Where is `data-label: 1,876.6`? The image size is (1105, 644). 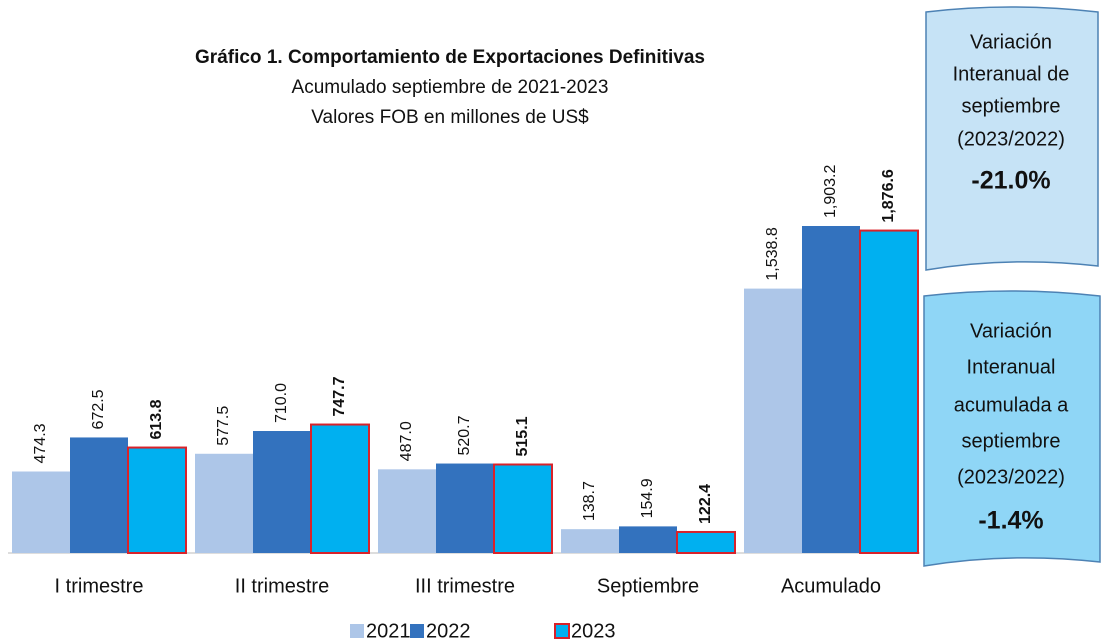
data-label: 1,876.6 is located at coordinates (888, 195).